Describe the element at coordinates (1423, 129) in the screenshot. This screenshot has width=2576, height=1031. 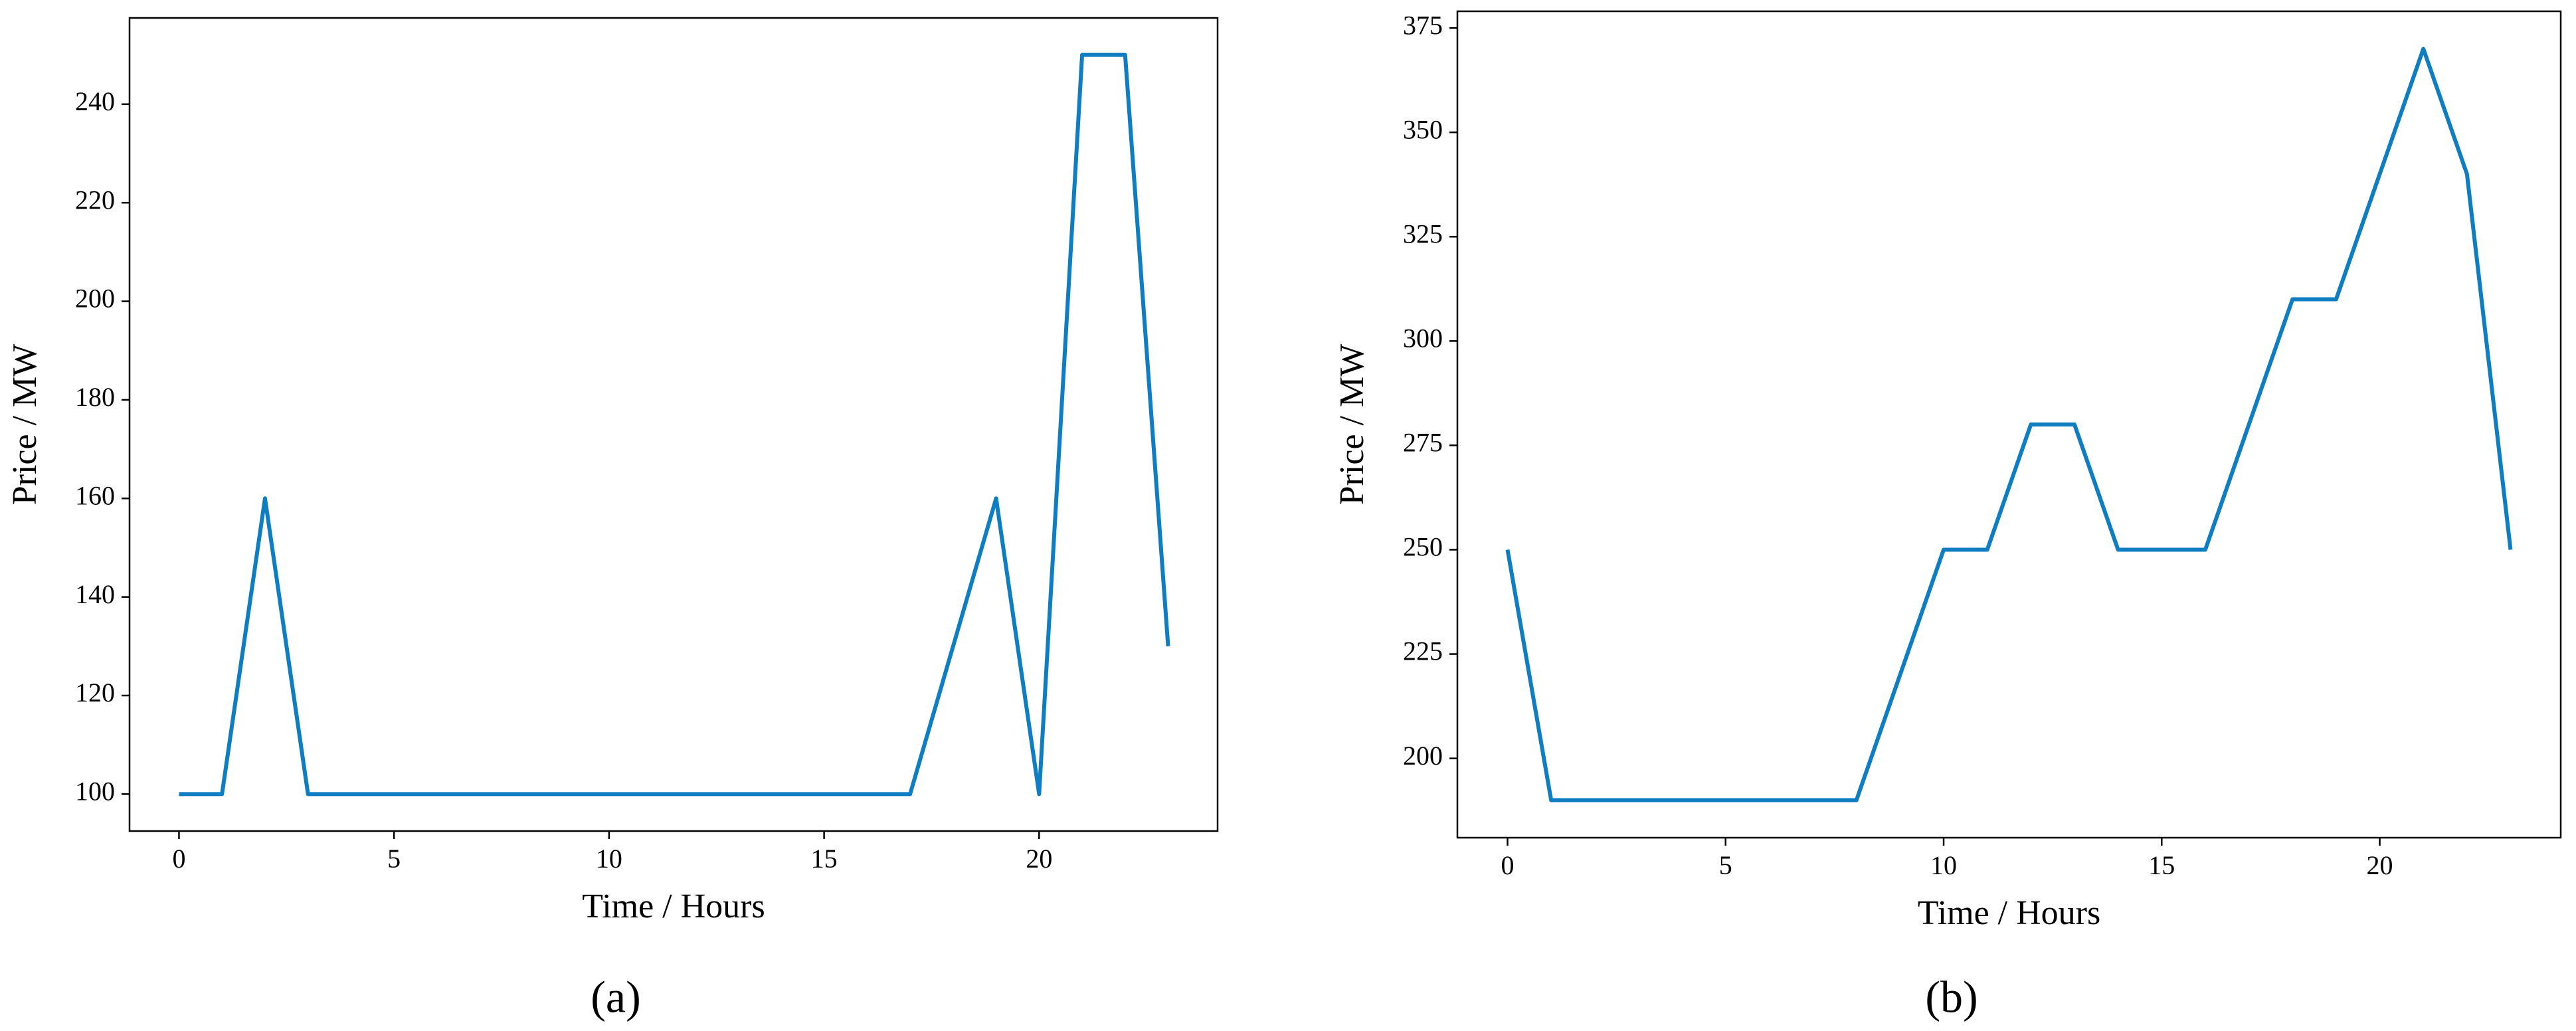
I see `y-tick-label: 350` at that location.